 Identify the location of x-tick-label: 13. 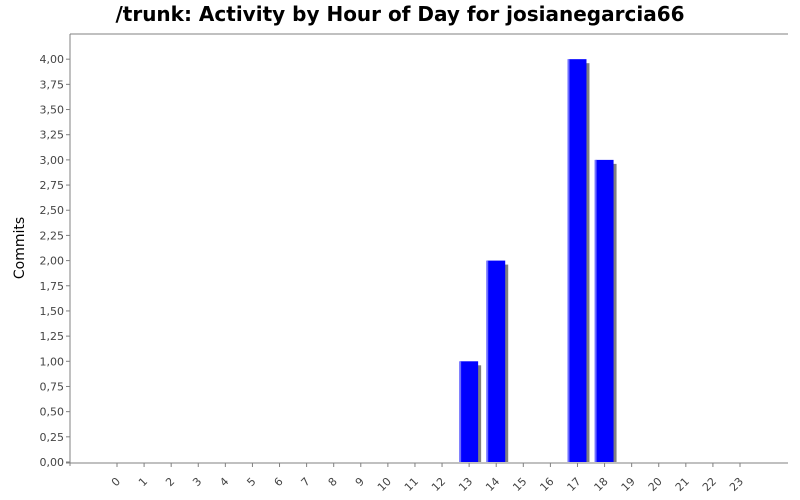
(465, 484).